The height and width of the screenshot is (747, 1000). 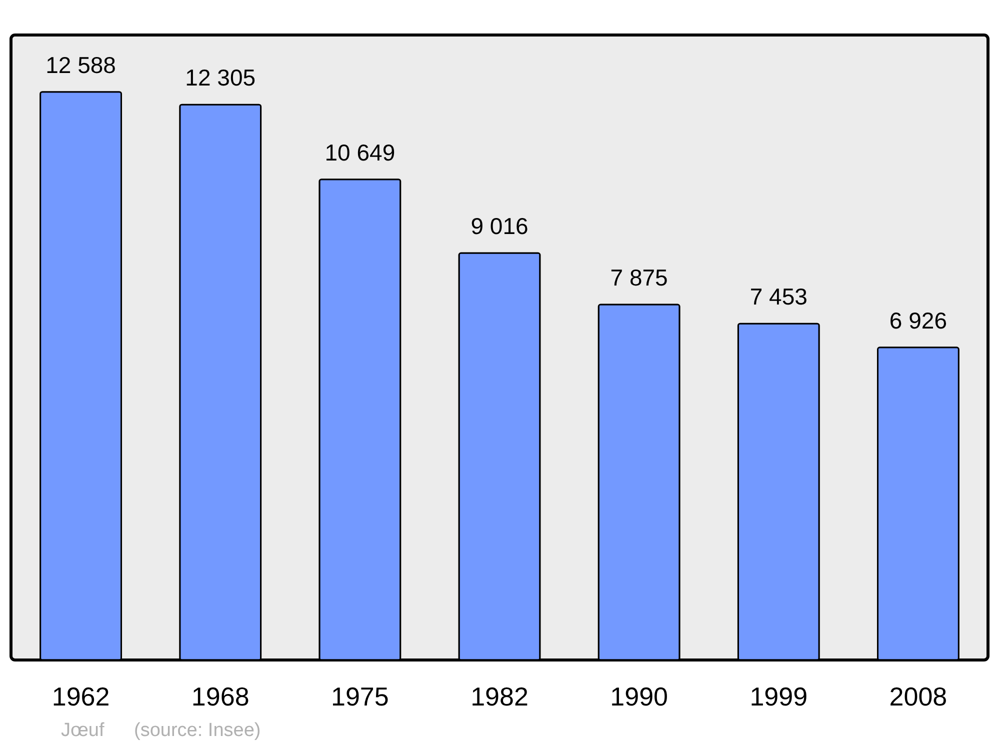 What do you see at coordinates (639, 697) in the screenshot?
I see `x-tick-label: 1990` at bounding box center [639, 697].